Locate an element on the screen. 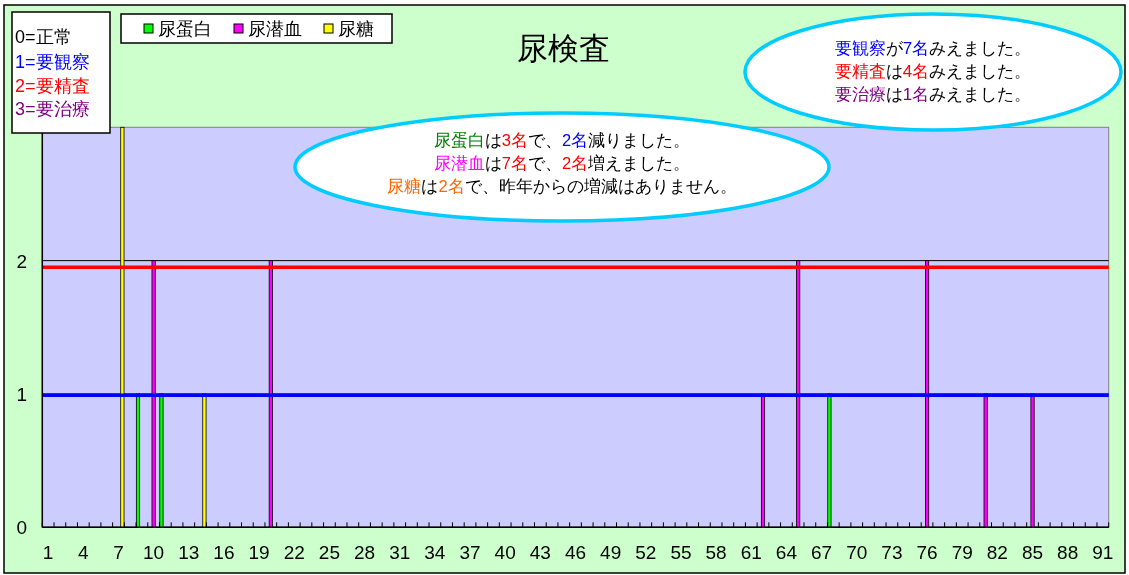  x-tick-label: 82 is located at coordinates (997, 552).